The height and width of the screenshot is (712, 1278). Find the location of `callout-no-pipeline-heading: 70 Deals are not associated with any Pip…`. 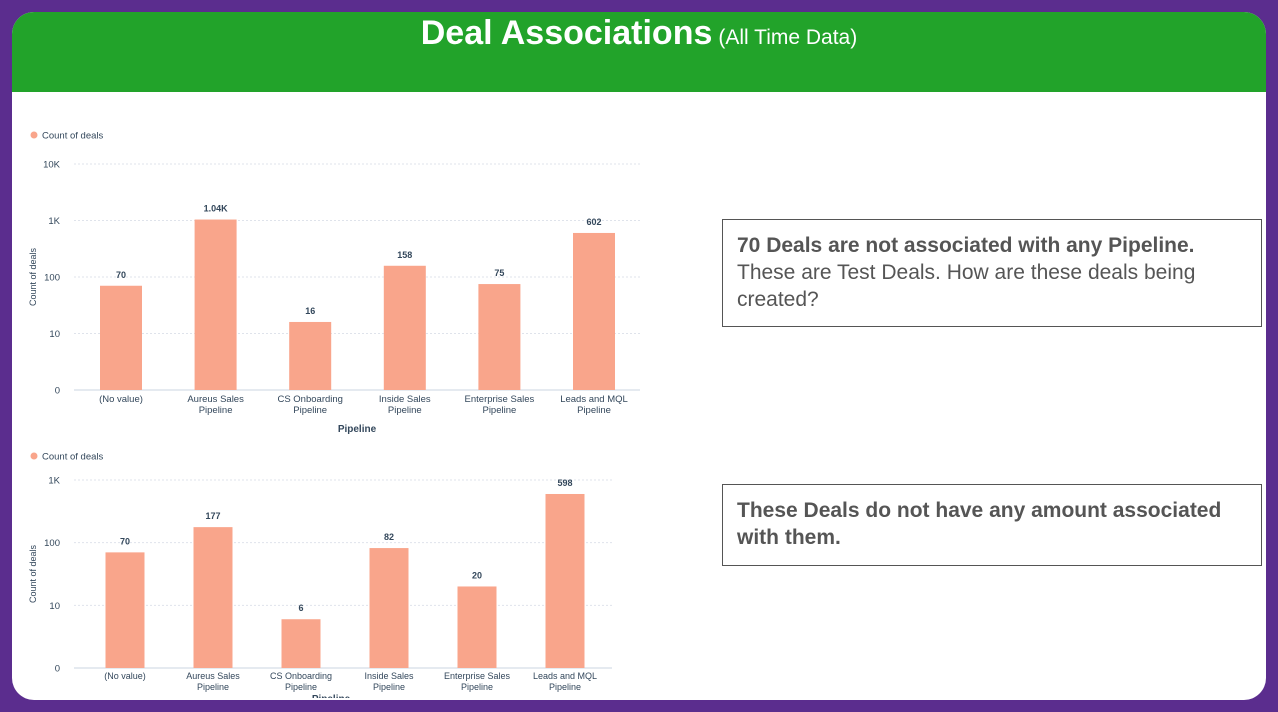

callout-no-pipeline-heading: 70 Deals are not associated with any Pip… is located at coordinates (966, 245).